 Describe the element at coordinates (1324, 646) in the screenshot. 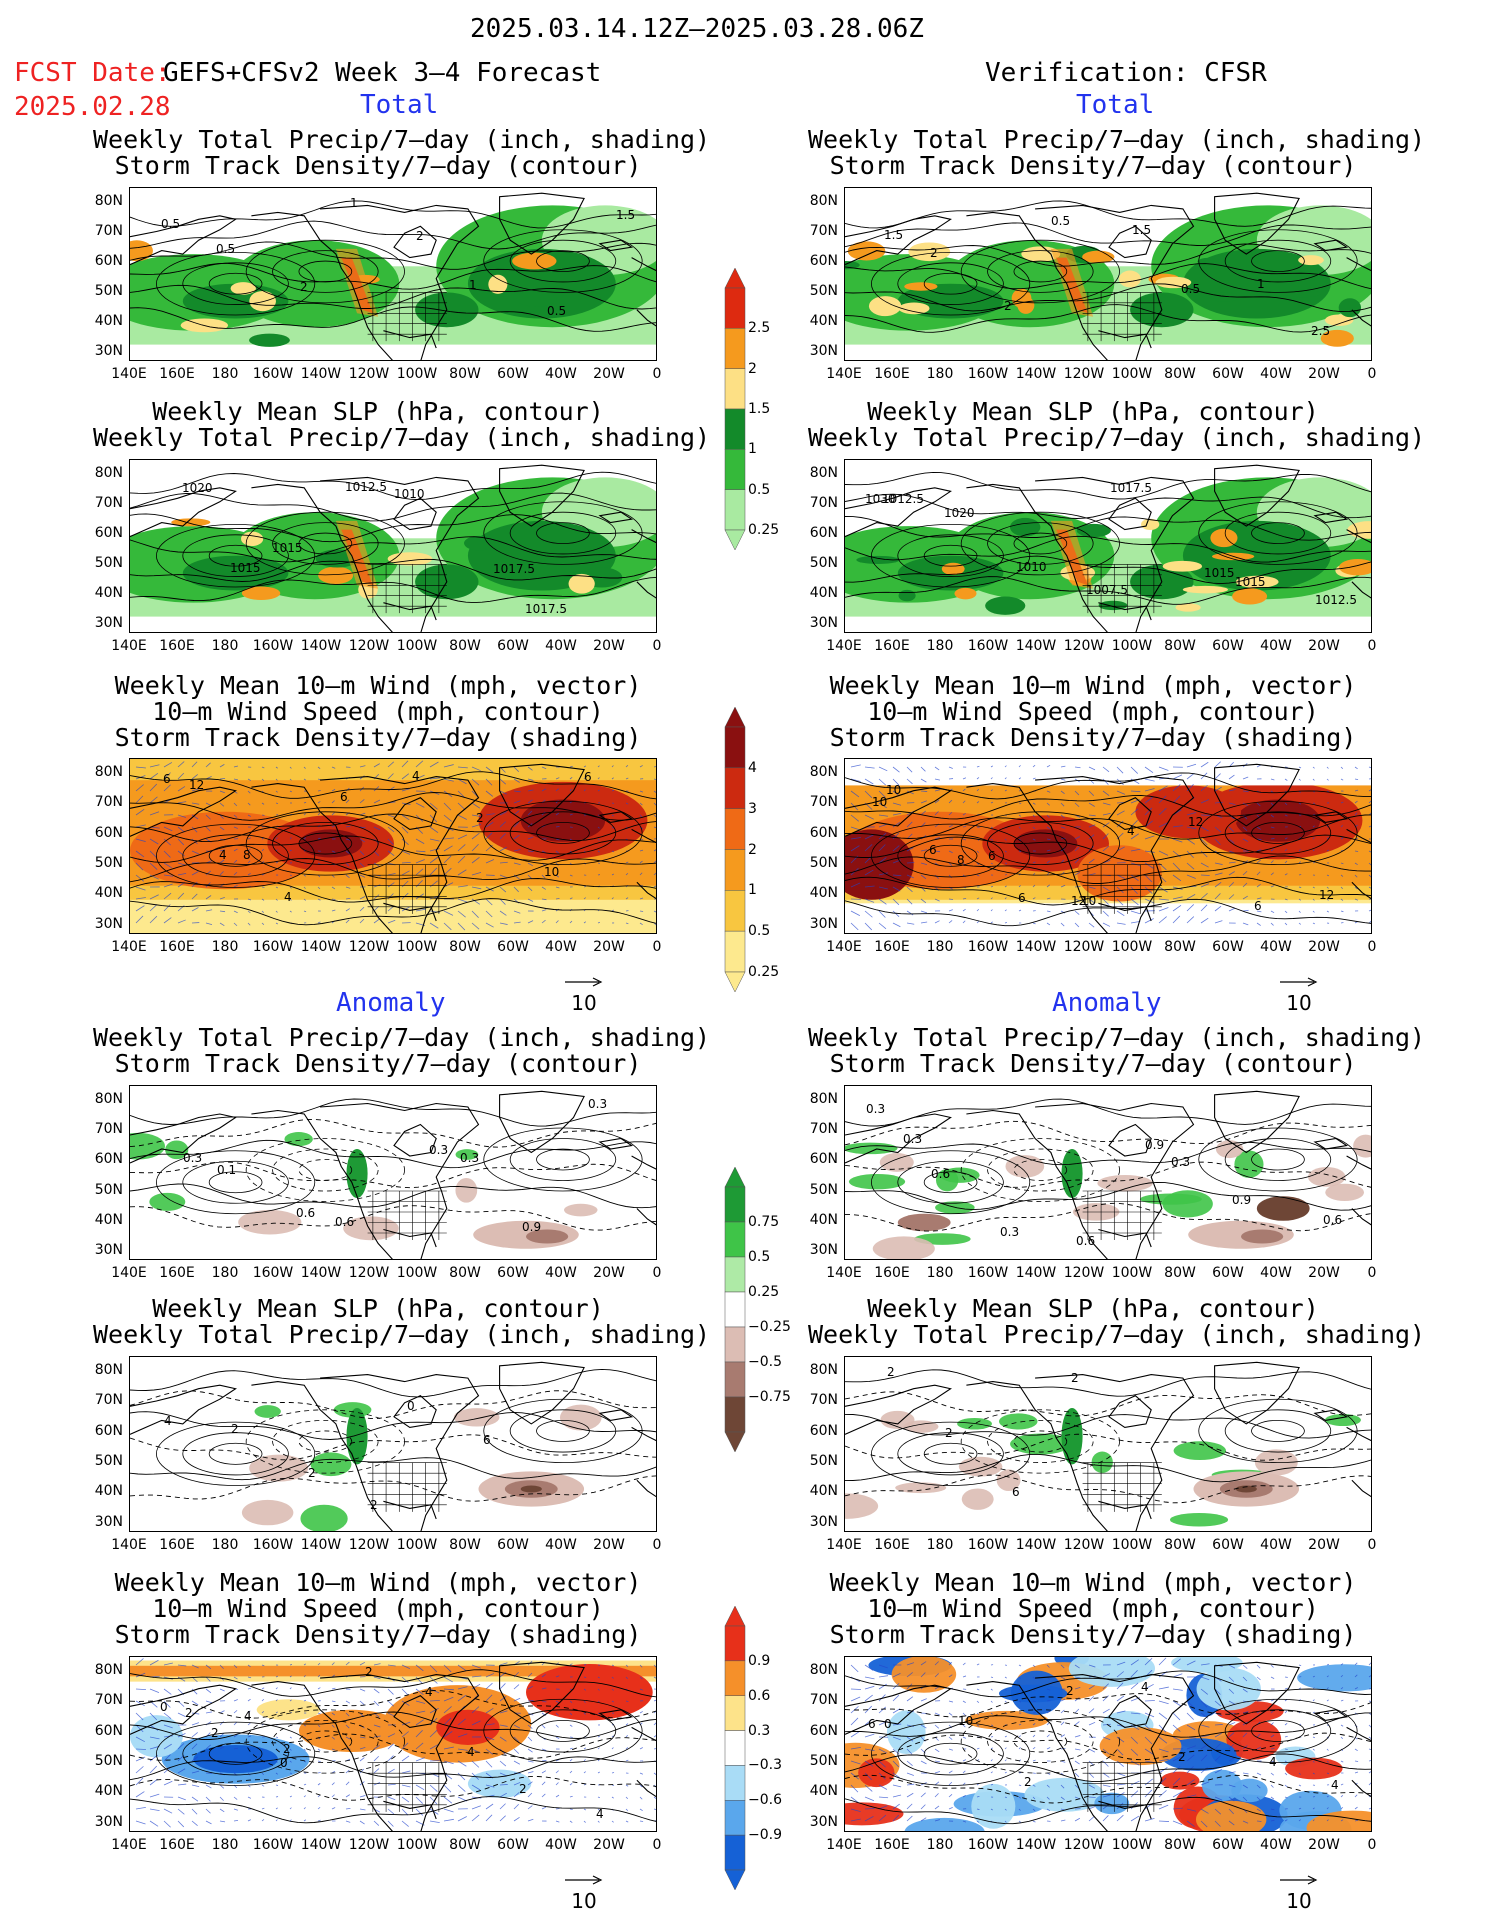

I see `r2_right-lon-label: 20W` at that location.